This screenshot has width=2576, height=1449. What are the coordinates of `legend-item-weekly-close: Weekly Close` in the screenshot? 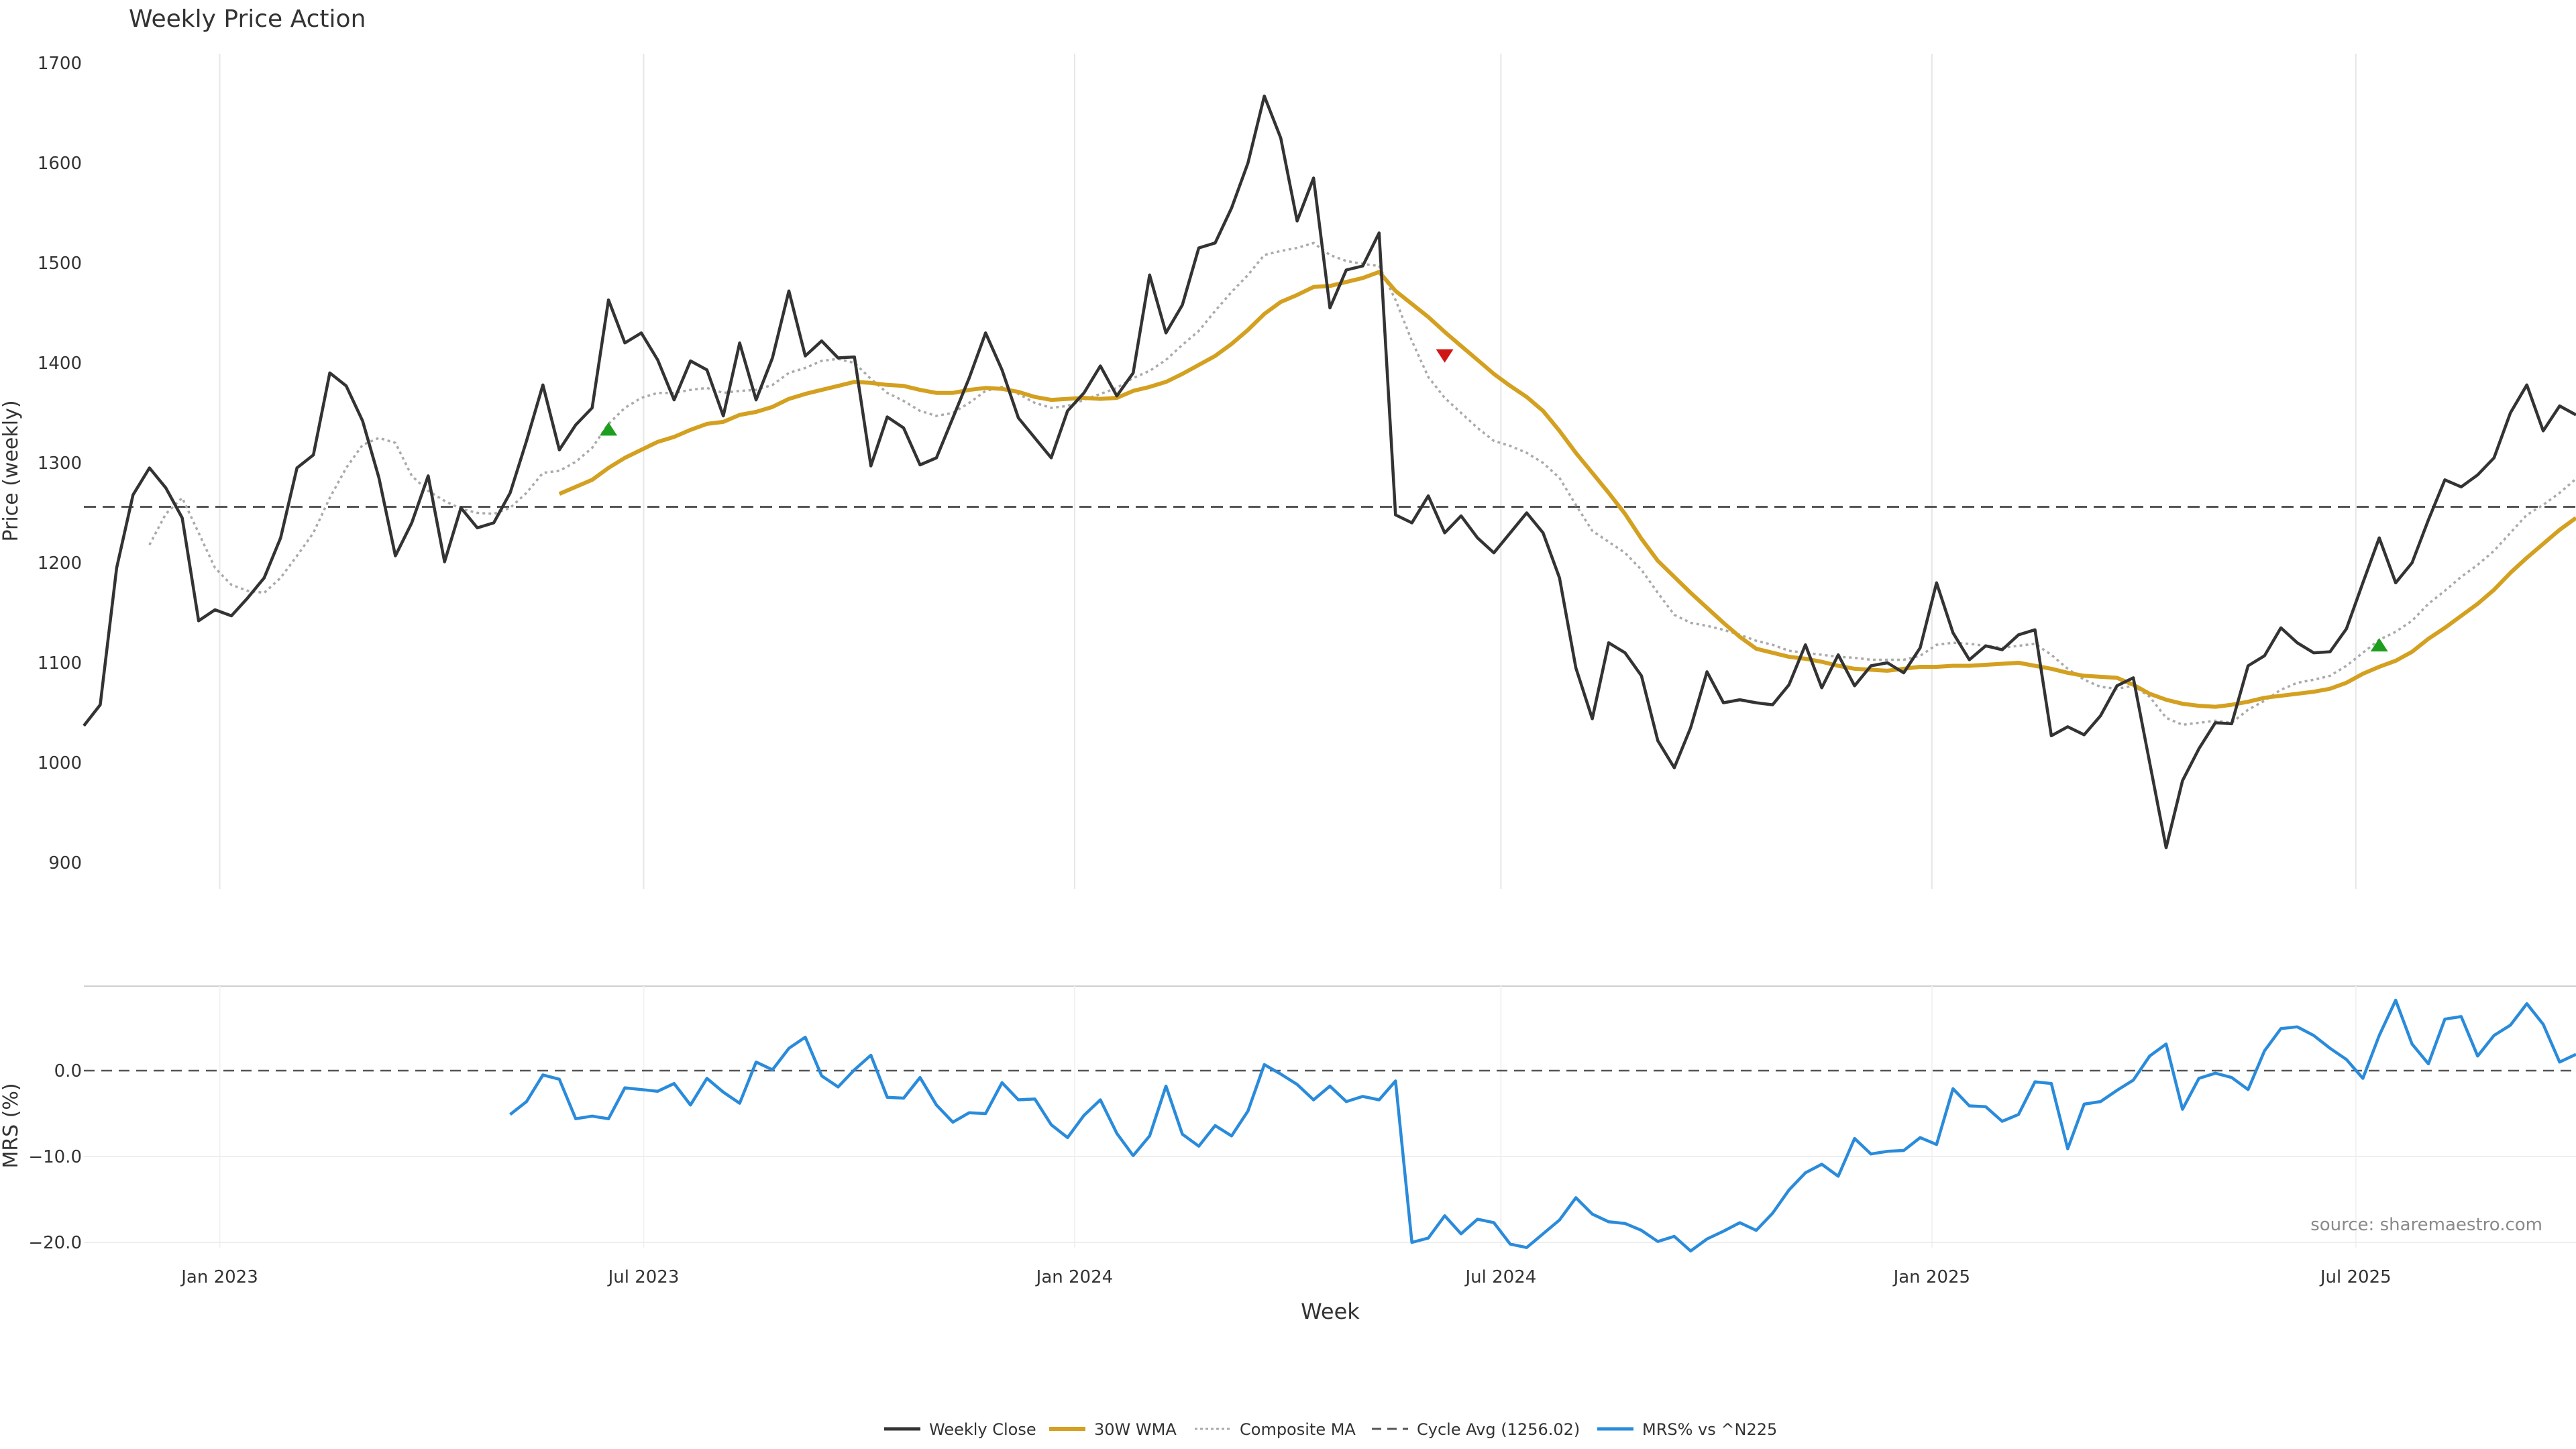 It's located at (960, 1429).